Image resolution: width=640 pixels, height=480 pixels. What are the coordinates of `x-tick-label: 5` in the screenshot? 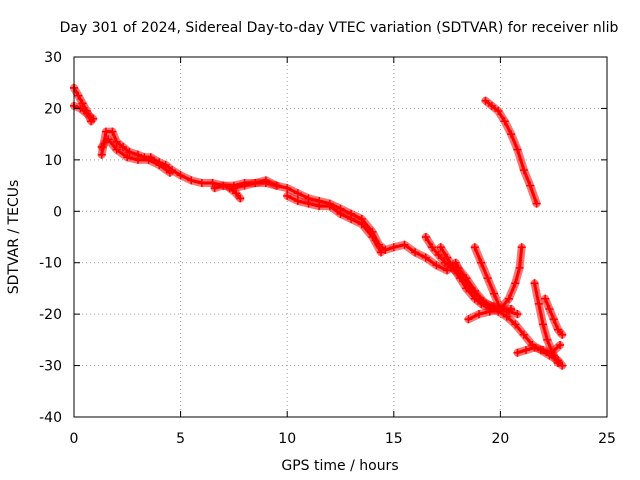 It's located at (180, 439).